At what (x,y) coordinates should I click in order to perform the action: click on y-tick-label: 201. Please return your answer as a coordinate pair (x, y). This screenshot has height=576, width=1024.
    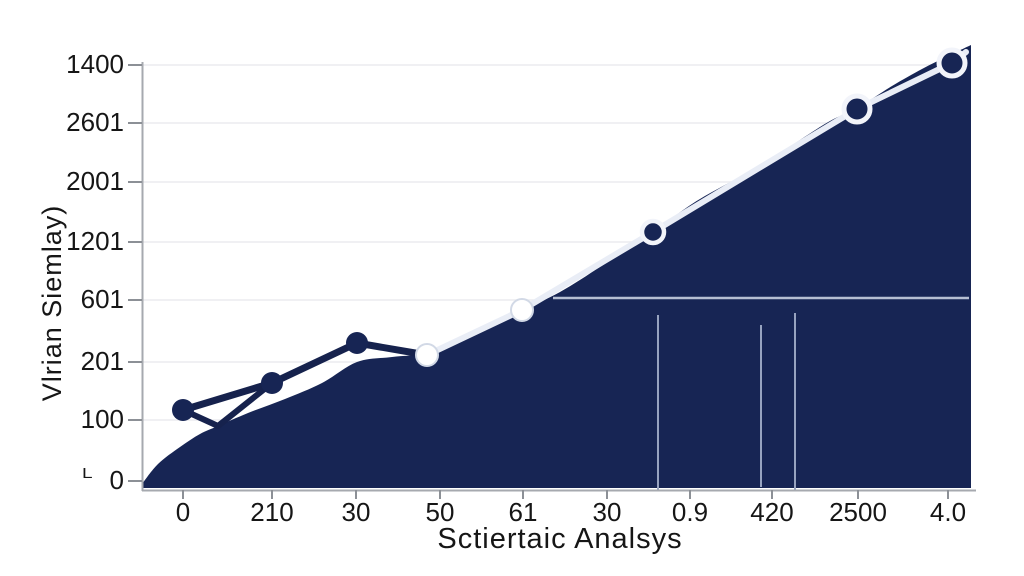
    Looking at the image, I should click on (102, 361).